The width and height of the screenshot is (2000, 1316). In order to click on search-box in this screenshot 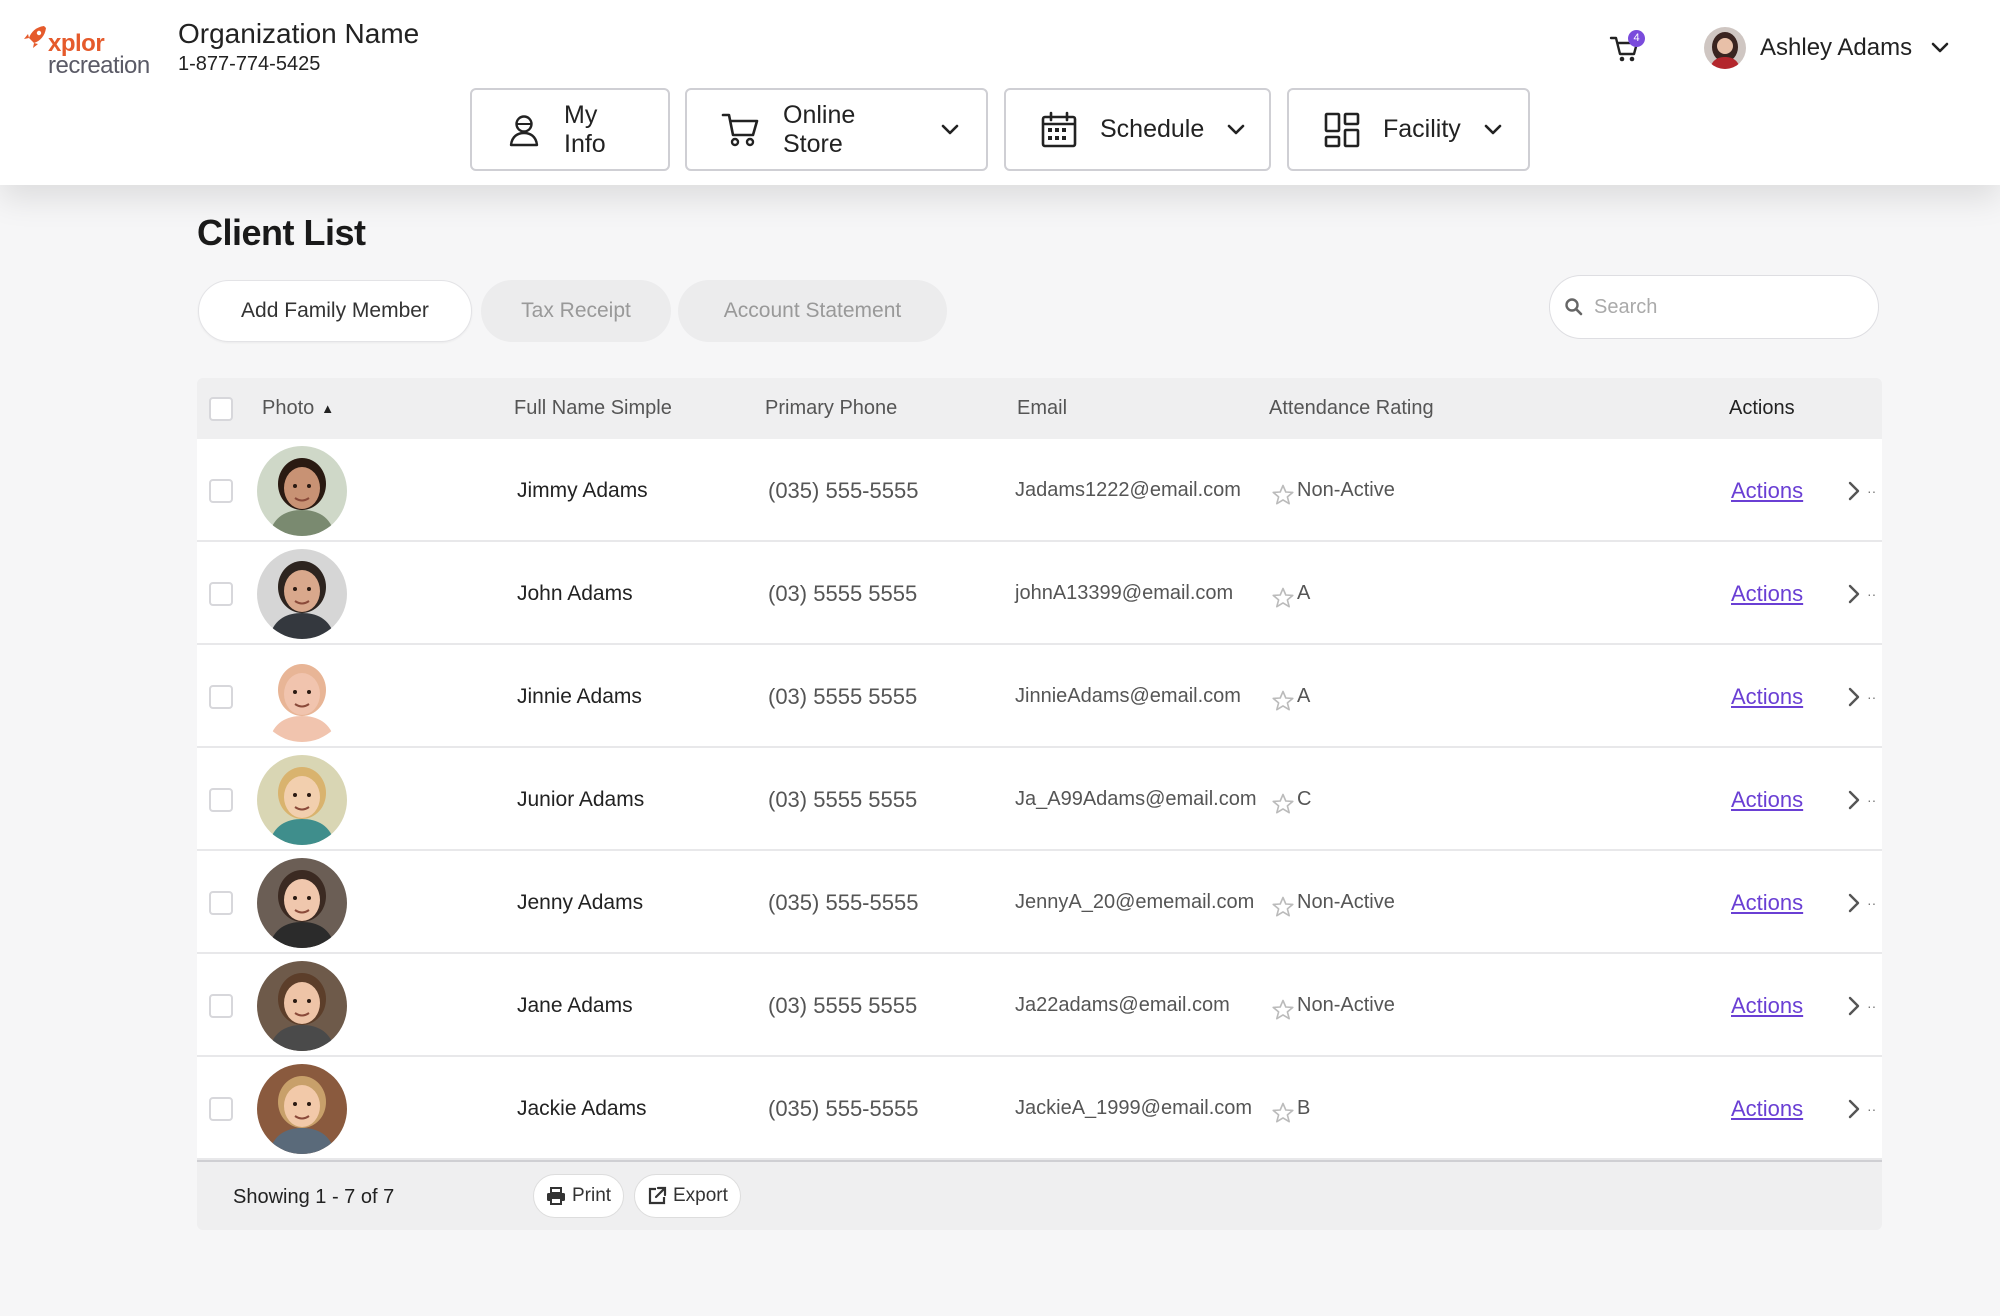, I will do `click(1714, 307)`.